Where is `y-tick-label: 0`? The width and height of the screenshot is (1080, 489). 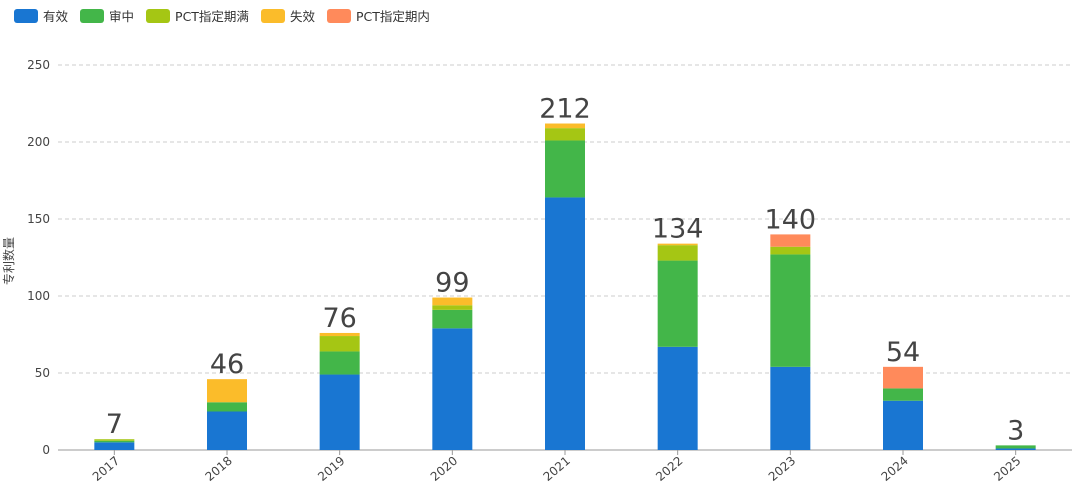 y-tick-label: 0 is located at coordinates (46, 450).